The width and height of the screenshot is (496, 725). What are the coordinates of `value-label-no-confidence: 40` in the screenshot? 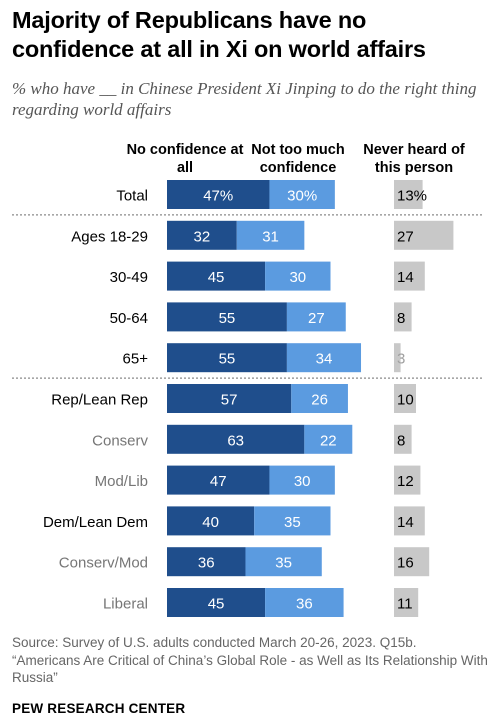 It's located at (210, 522).